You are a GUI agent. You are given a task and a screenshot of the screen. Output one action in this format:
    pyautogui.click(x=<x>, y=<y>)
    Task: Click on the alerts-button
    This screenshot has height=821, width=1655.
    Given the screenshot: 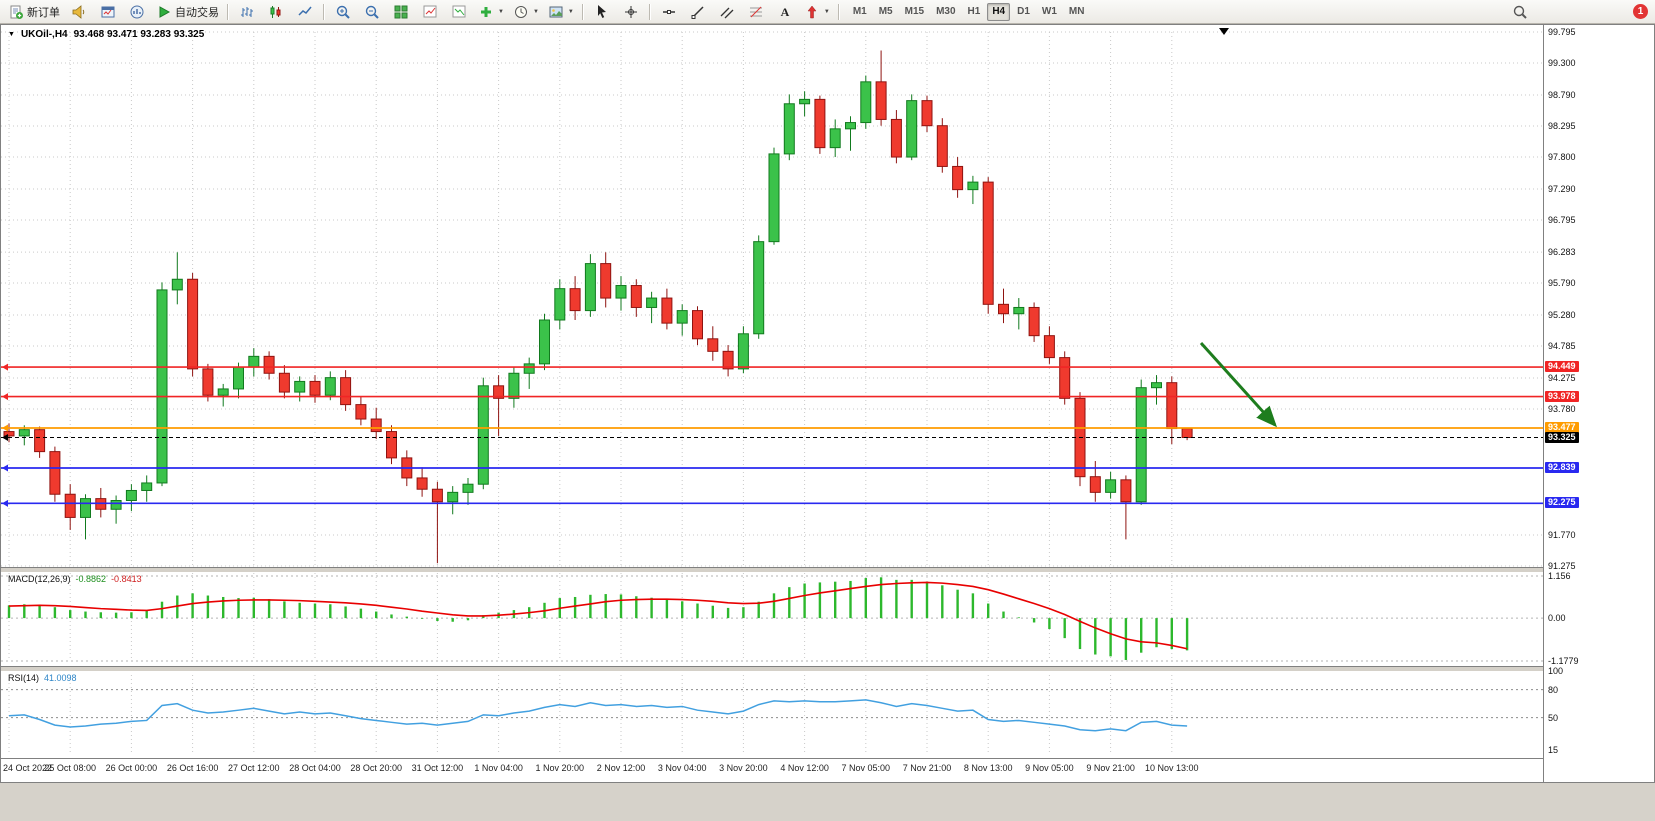 What is the action you would take?
    pyautogui.click(x=79, y=12)
    